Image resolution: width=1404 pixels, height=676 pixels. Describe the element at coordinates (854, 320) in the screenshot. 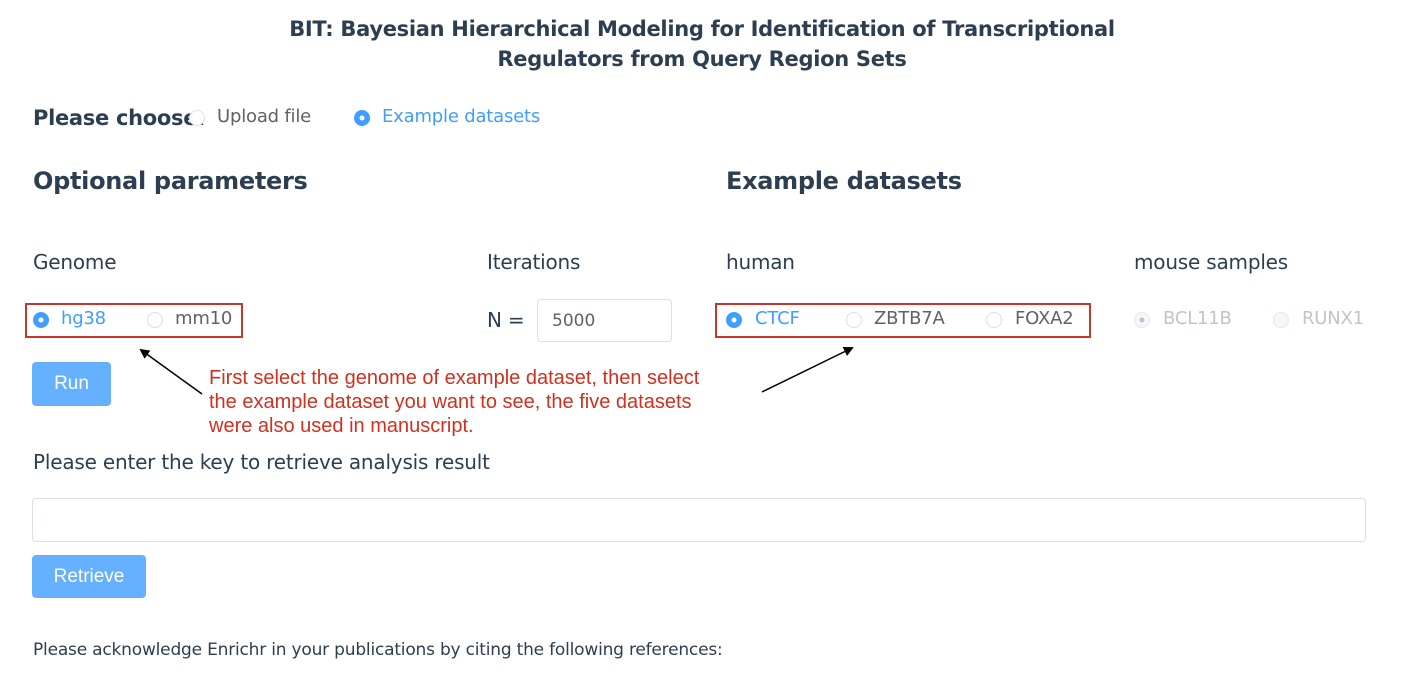

I see `human-zbtb7a-radio` at that location.